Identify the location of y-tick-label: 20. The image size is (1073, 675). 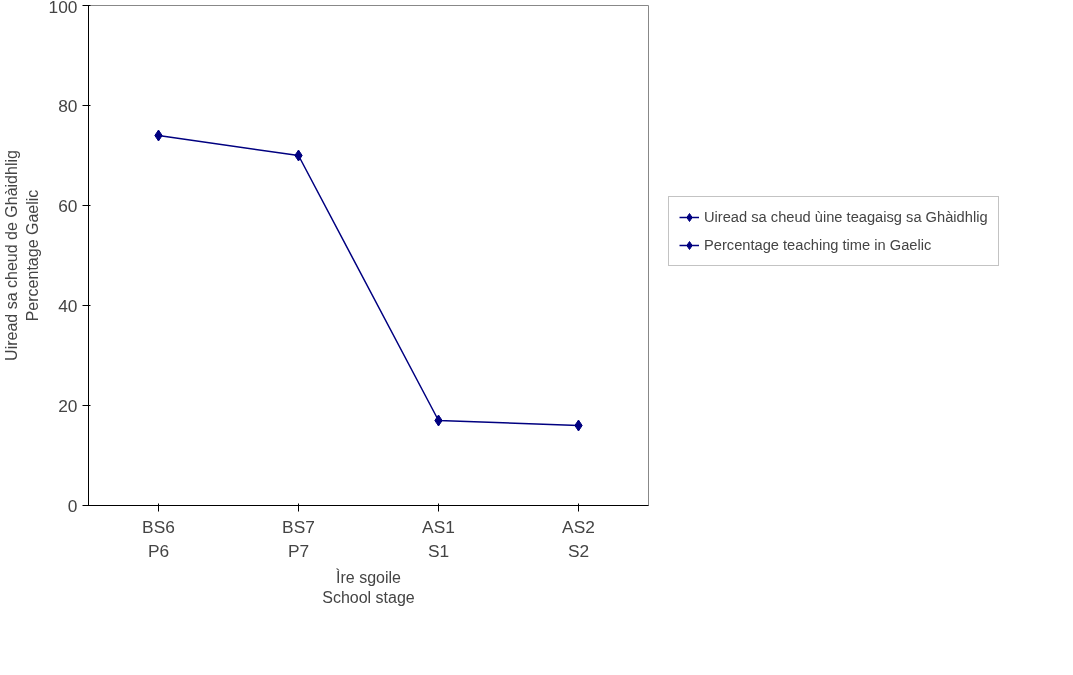
(68, 405).